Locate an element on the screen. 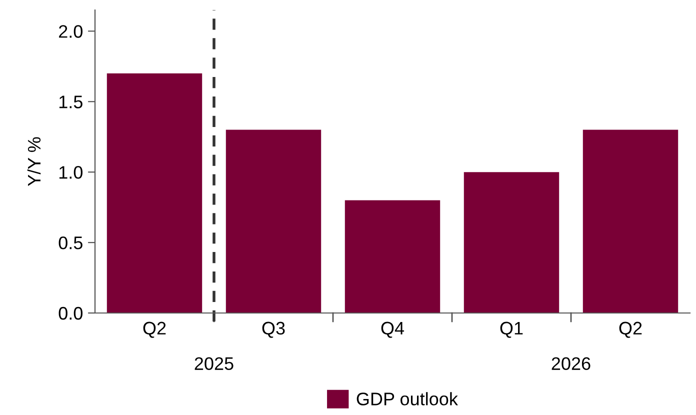  text: 2025 is located at coordinates (214, 363).